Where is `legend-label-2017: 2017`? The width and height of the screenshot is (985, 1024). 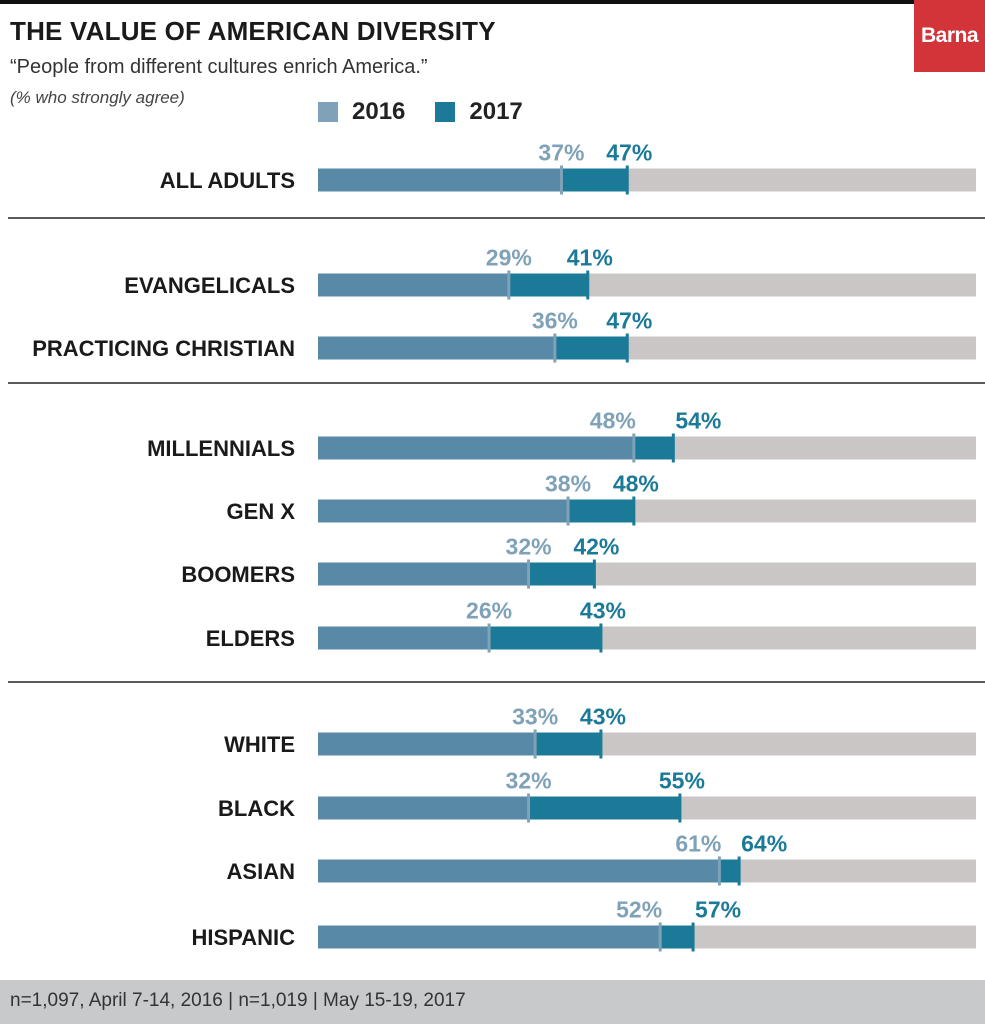 legend-label-2017: 2017 is located at coordinates (496, 111).